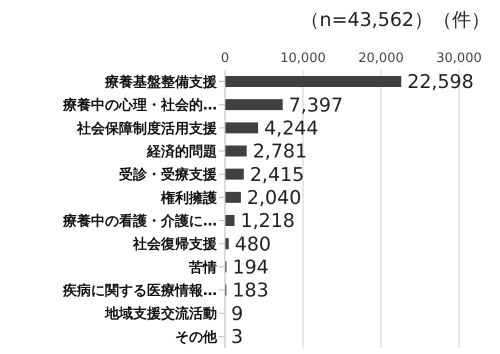 The height and width of the screenshot is (354, 500). Describe the element at coordinates (277, 175) in the screenshot. I see `data-label: 2,415` at that location.